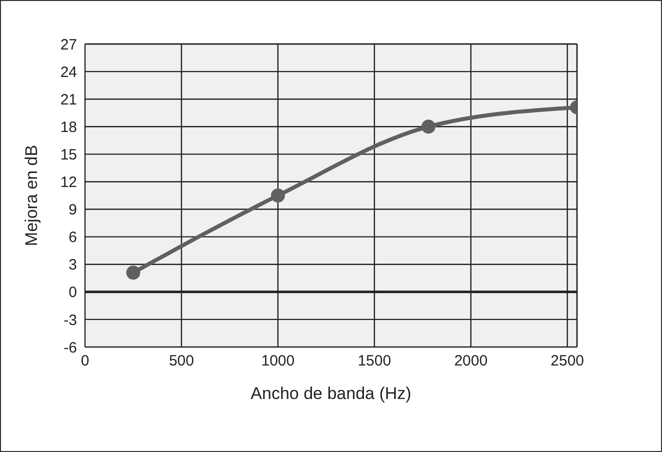 Image resolution: width=662 pixels, height=452 pixels. Describe the element at coordinates (72, 210) in the screenshot. I see `y-tick-label: 9` at that location.